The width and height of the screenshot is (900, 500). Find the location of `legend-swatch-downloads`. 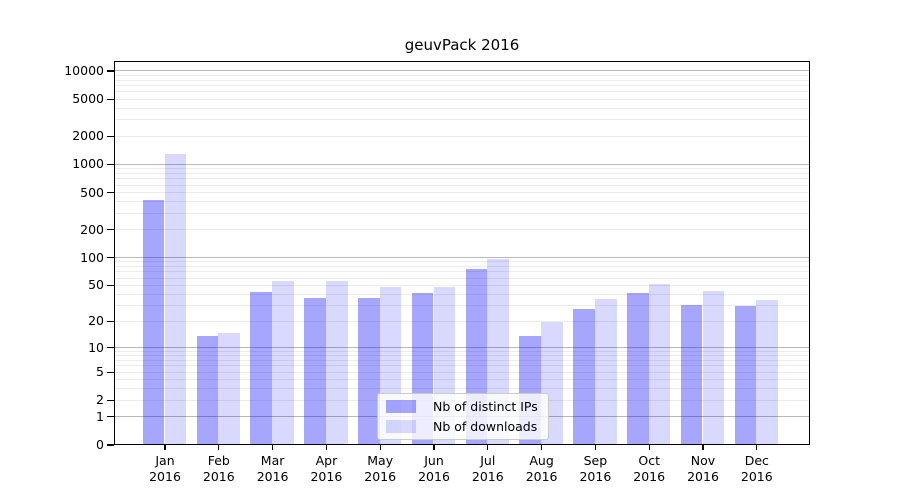

legend-swatch-downloads is located at coordinates (401, 426).